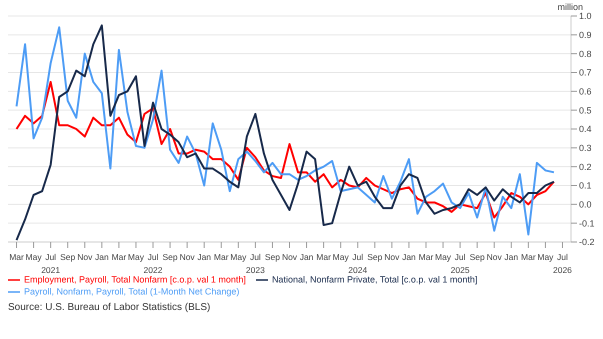 The image size is (603, 339). Describe the element at coordinates (585, 148) in the screenshot. I see `y-tick-label: 0.3` at that location.